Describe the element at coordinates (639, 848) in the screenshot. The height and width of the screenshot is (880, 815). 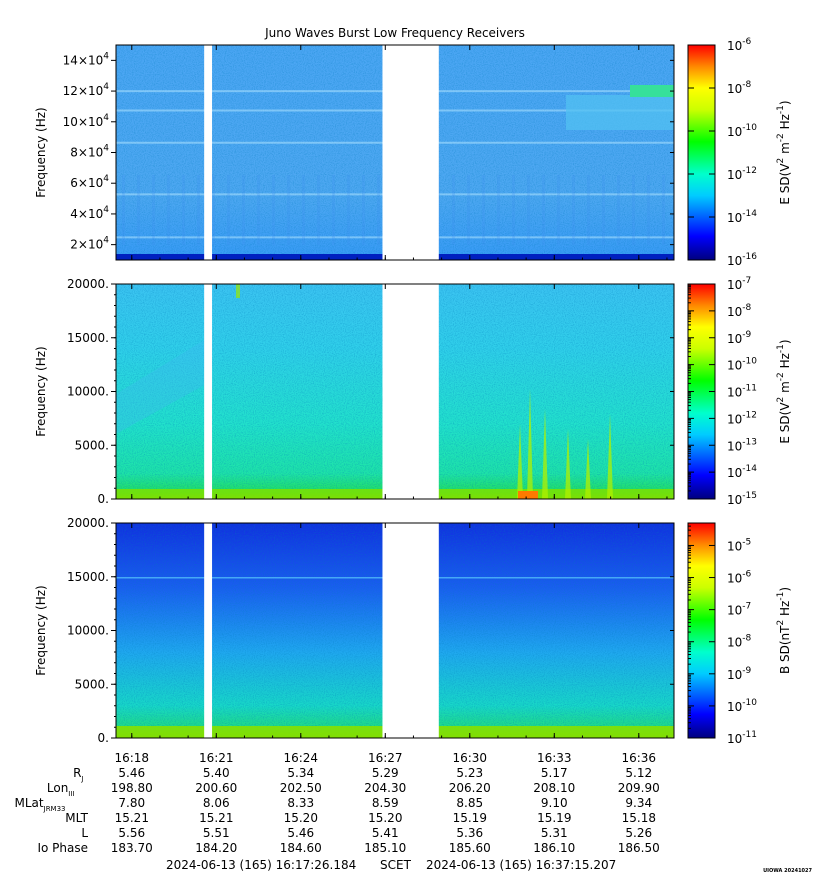
I see `ephemeris-value: 186.50` at that location.